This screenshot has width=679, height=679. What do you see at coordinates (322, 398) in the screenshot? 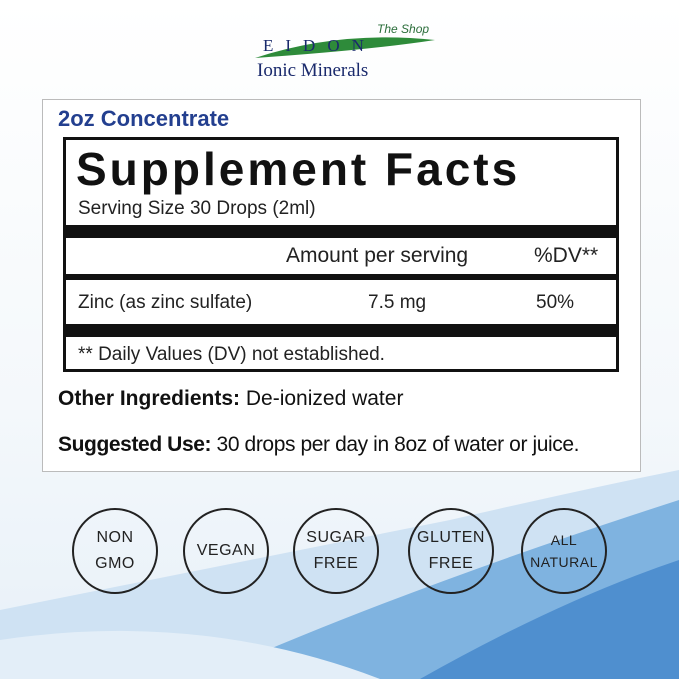
I see `other-ingredients-value: De-ionized water` at bounding box center [322, 398].